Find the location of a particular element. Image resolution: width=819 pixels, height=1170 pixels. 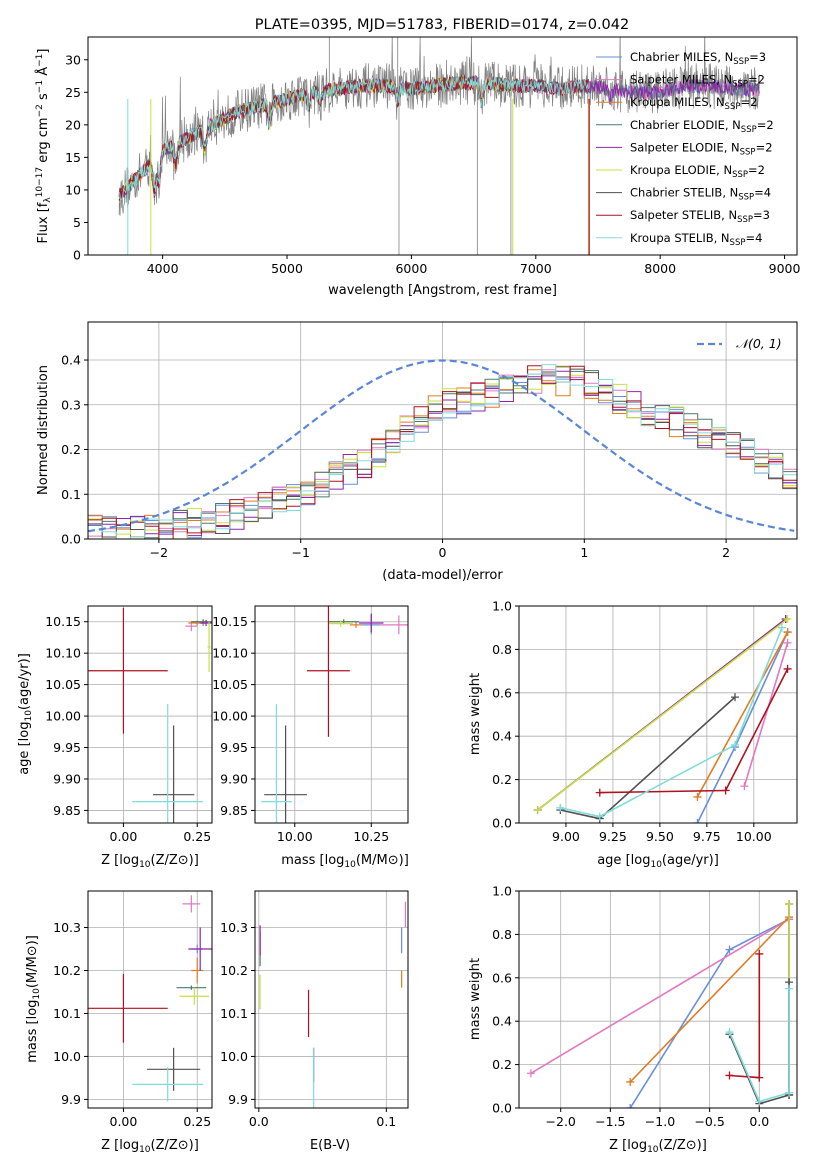

weight_vs_age-xtick-label: 9.25 is located at coordinates (613, 836).